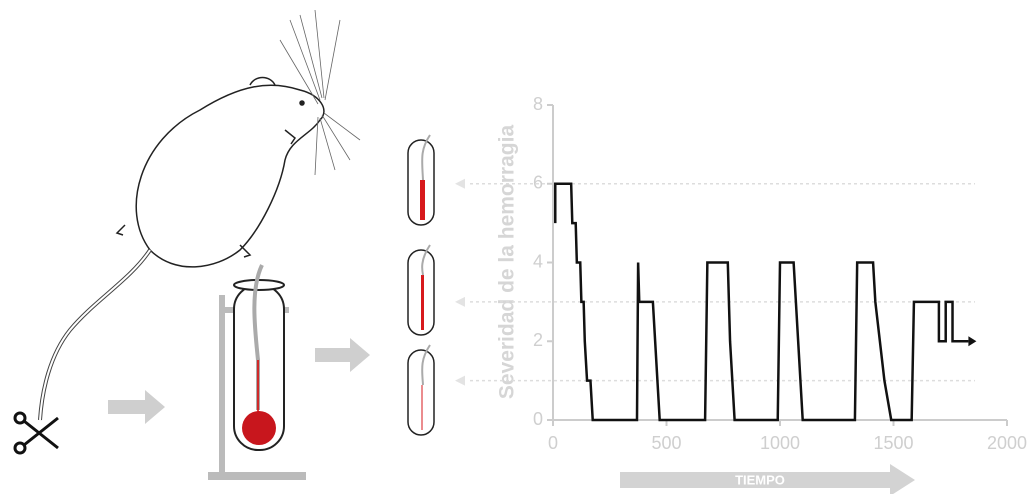 The image size is (1036, 494). Describe the element at coordinates (538, 419) in the screenshot. I see `y-tick-label: 0` at that location.